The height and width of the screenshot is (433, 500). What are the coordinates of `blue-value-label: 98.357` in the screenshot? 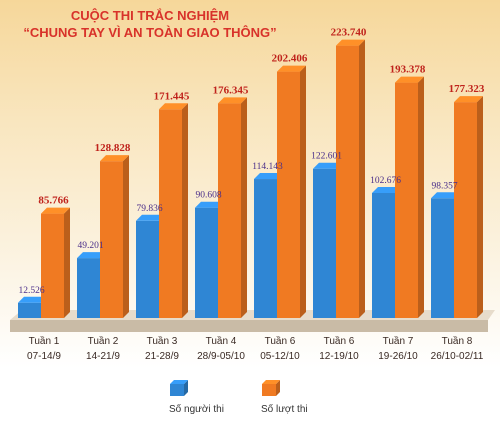 It's located at (444, 186).